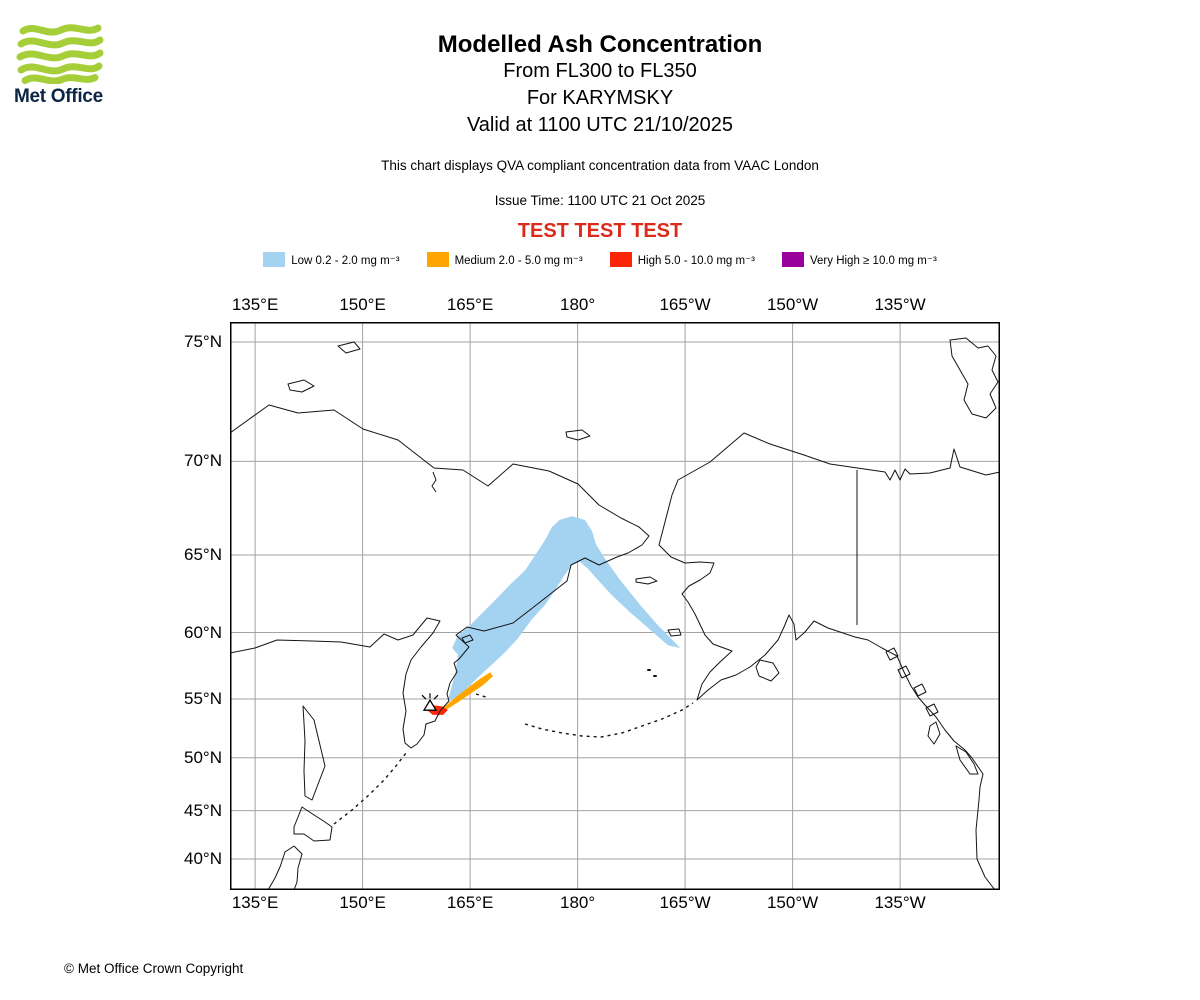  Describe the element at coordinates (203, 555) in the screenshot. I see `lat-tick-label-left: 65°N` at that location.